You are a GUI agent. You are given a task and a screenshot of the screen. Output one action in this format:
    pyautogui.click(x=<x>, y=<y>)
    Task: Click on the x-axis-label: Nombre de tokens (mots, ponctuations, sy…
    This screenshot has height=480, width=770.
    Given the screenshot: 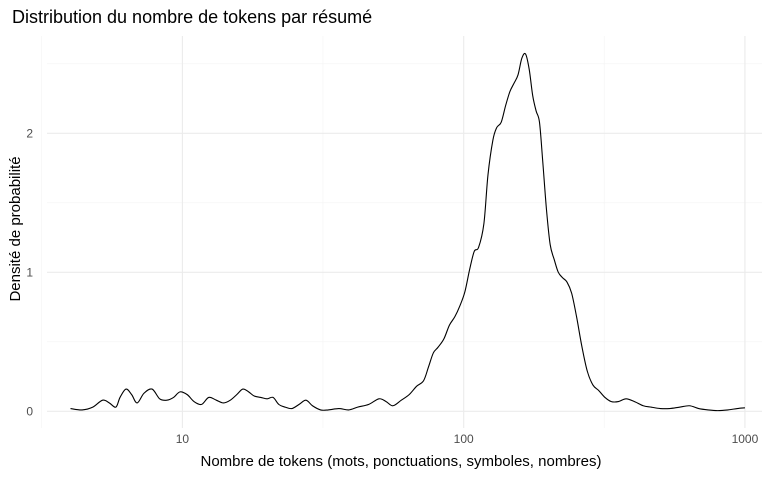 What is the action you would take?
    pyautogui.click(x=400, y=461)
    